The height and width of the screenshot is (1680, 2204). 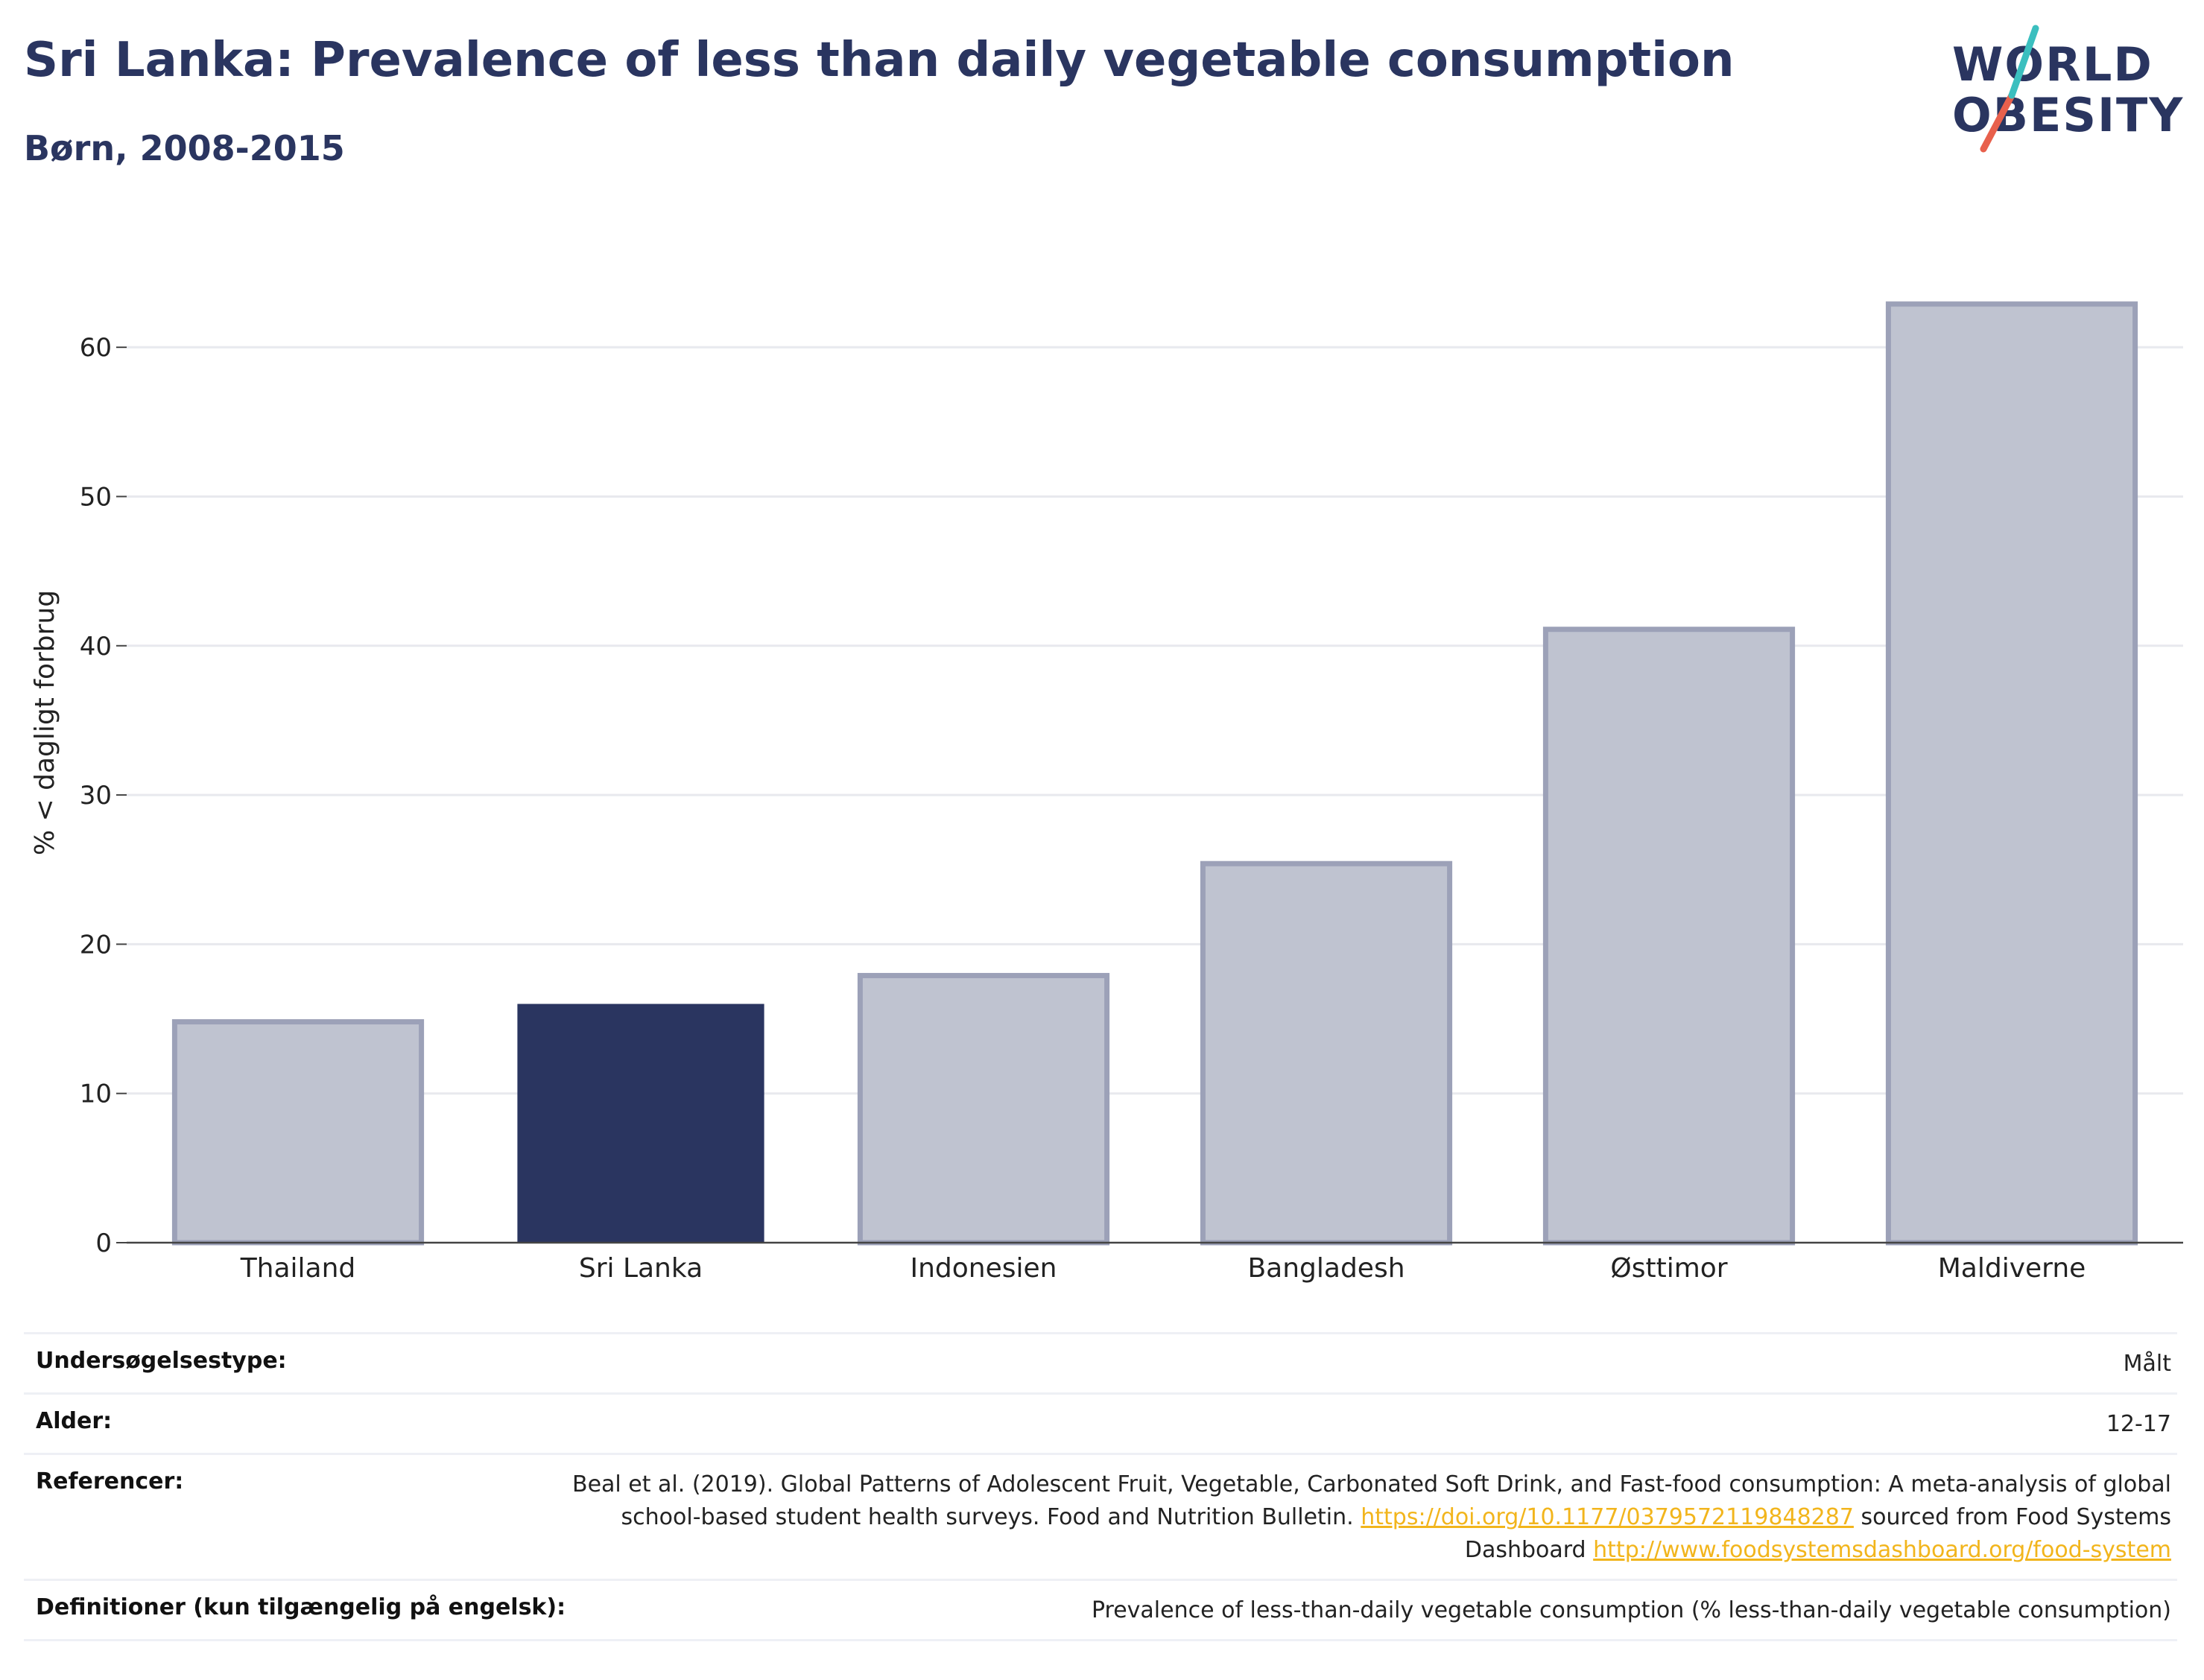 What do you see at coordinates (1100, 1362) in the screenshot?
I see `meta-row-survey: Undersøgelsestype: Målt` at bounding box center [1100, 1362].